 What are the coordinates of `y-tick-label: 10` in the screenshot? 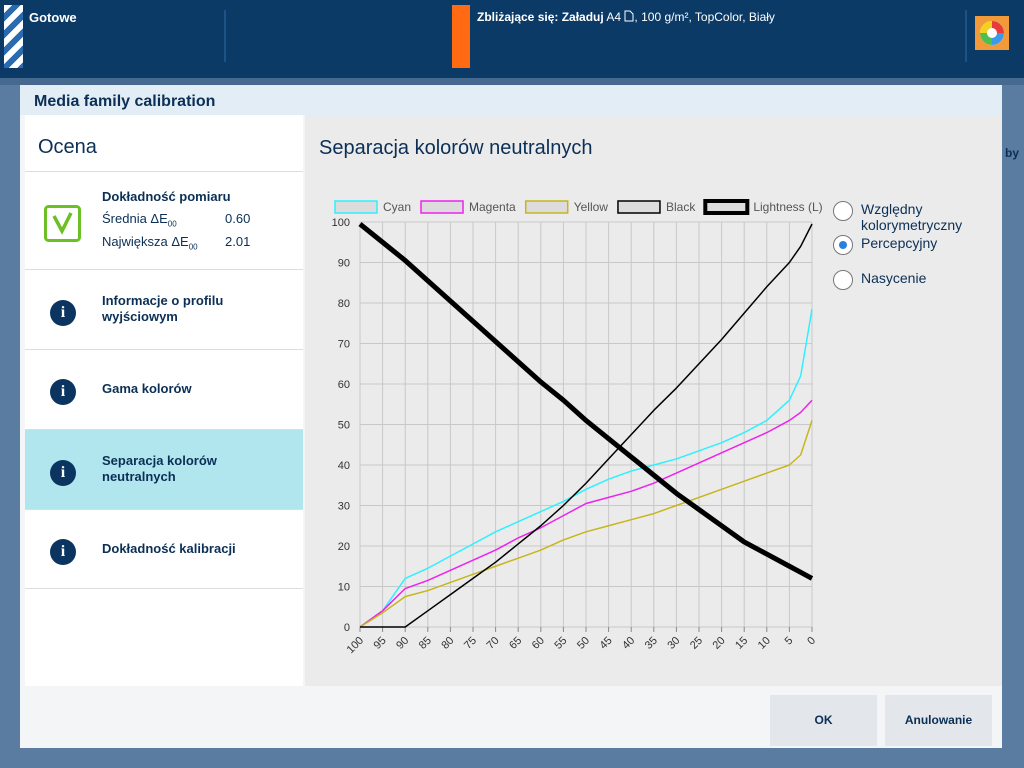 It's located at (344, 588).